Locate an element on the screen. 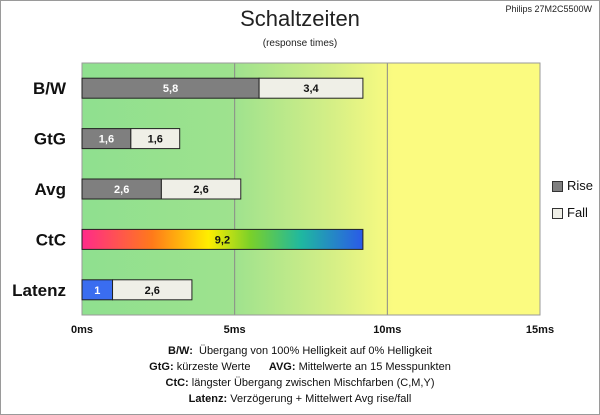 The height and width of the screenshot is (415, 600). legend-fall-label: Fall is located at coordinates (577, 212).